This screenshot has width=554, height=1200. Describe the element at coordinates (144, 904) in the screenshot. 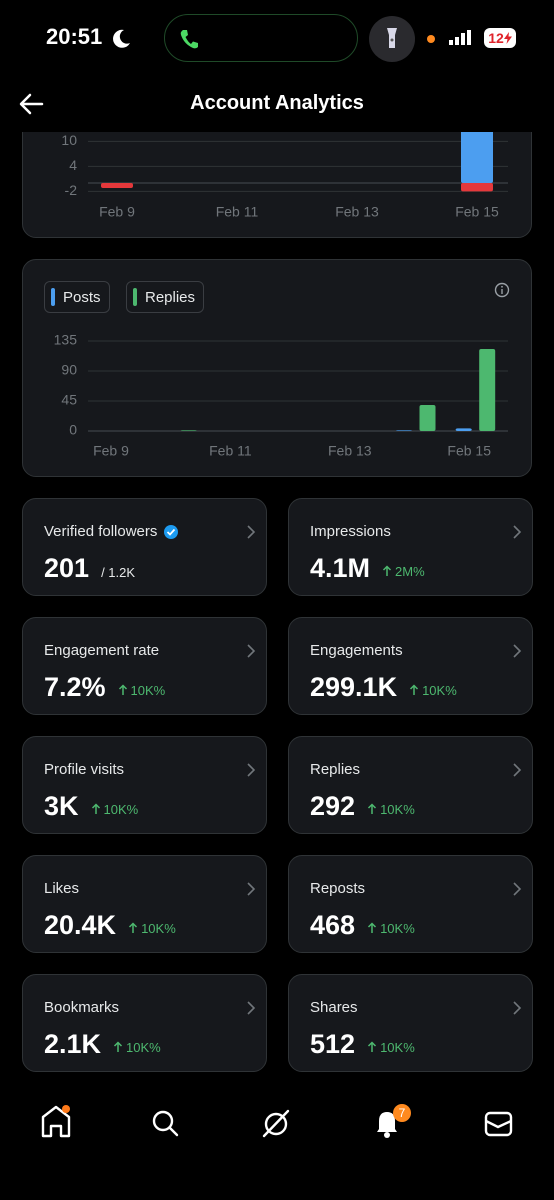

I see `metric-card: Likes 20.4K 10K%` at that location.